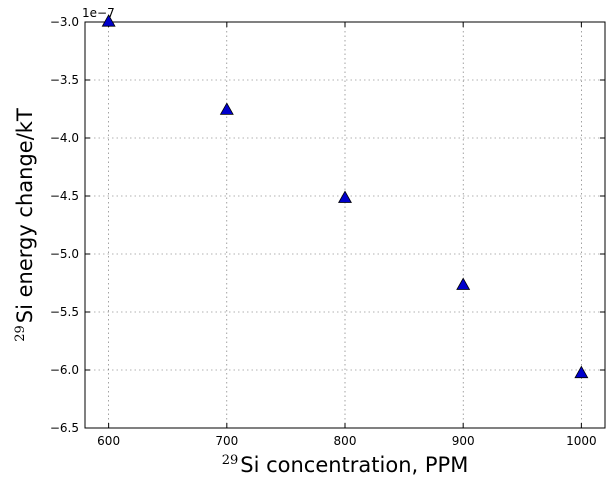 The height and width of the screenshot is (478, 608). I want to click on y-axis-label: 29 Si energy change/kT, so click(25, 225).